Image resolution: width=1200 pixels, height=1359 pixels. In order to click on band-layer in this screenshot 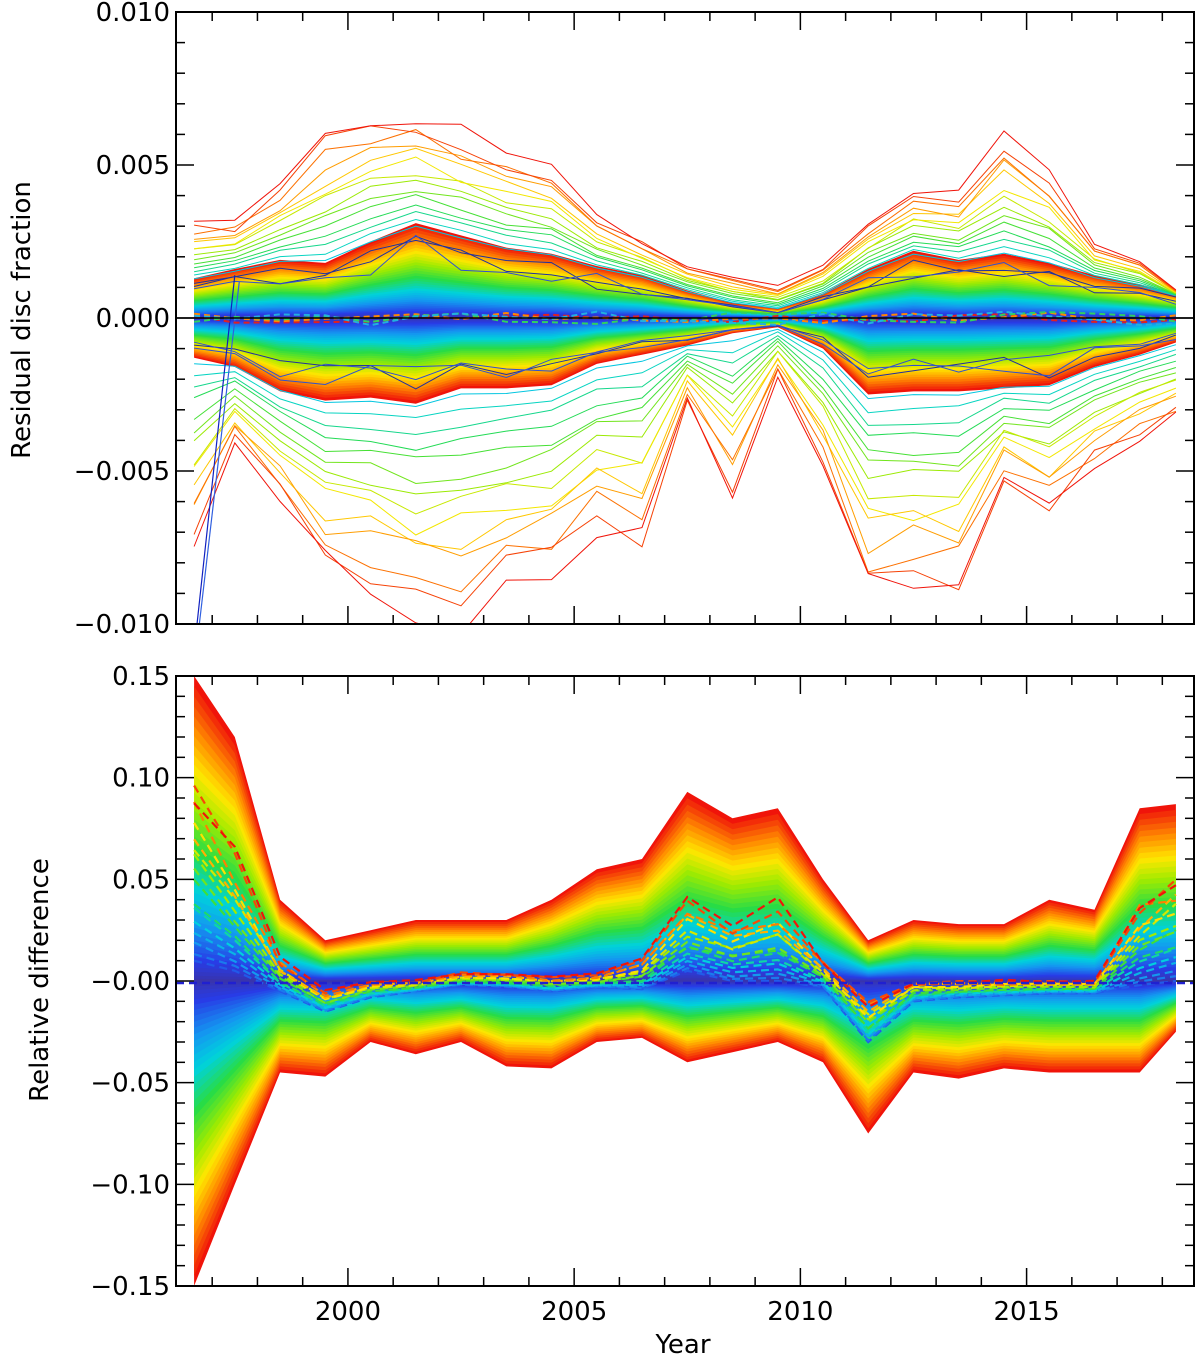, I will do `click(685, 981)`.